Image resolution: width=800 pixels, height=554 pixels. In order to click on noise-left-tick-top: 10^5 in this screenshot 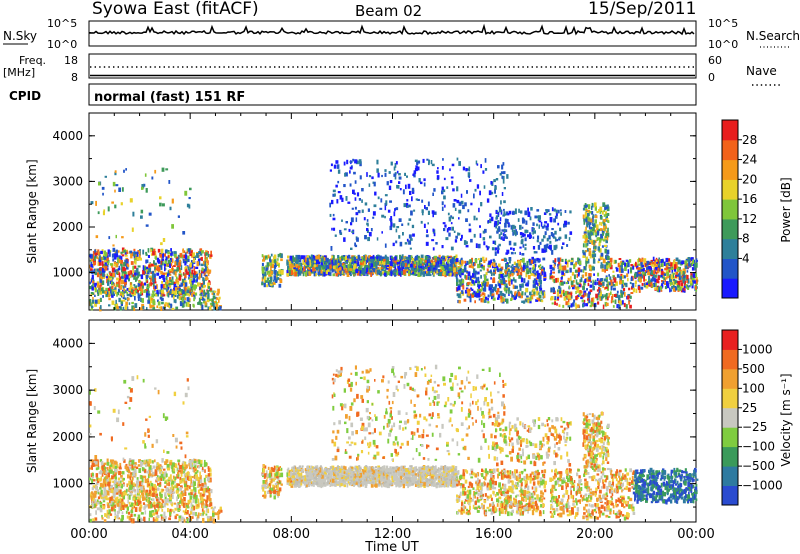, I will do `click(62, 23)`.